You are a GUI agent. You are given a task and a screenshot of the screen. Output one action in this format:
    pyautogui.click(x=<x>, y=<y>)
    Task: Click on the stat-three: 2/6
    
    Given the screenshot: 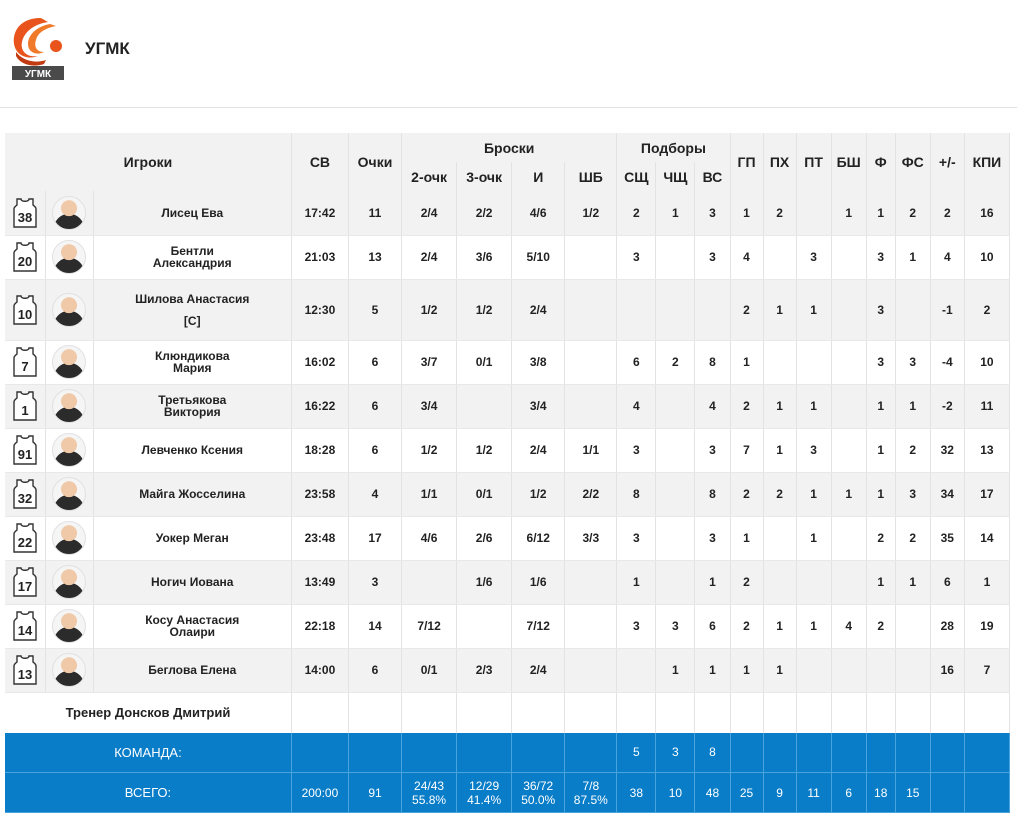 What is the action you would take?
    pyautogui.click(x=484, y=538)
    